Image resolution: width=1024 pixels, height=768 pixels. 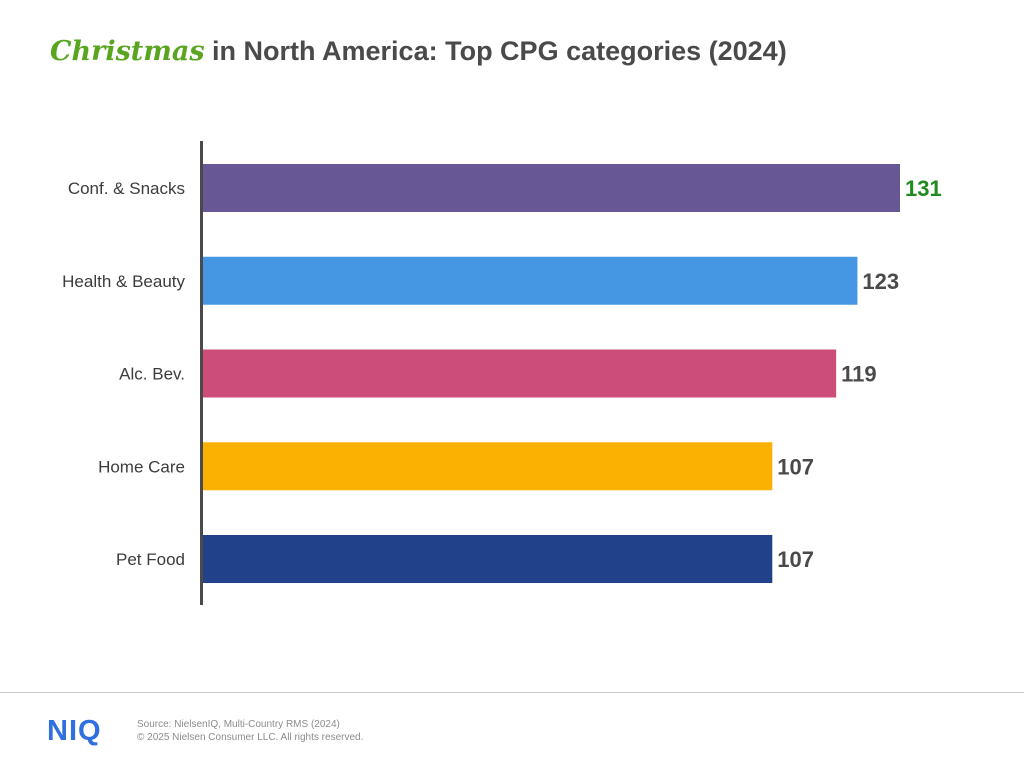 I want to click on category-label: Health & Beauty, so click(x=123, y=281).